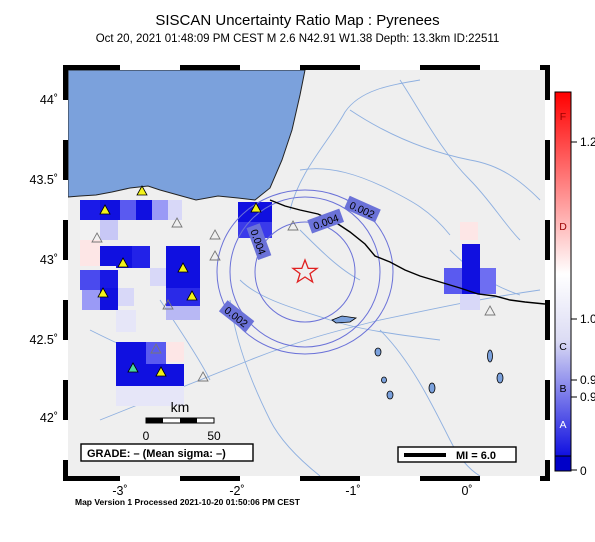 Image resolution: width=595 pixels, height=542 pixels. What do you see at coordinates (133, 367) in the screenshot?
I see `station-reference` at bounding box center [133, 367].